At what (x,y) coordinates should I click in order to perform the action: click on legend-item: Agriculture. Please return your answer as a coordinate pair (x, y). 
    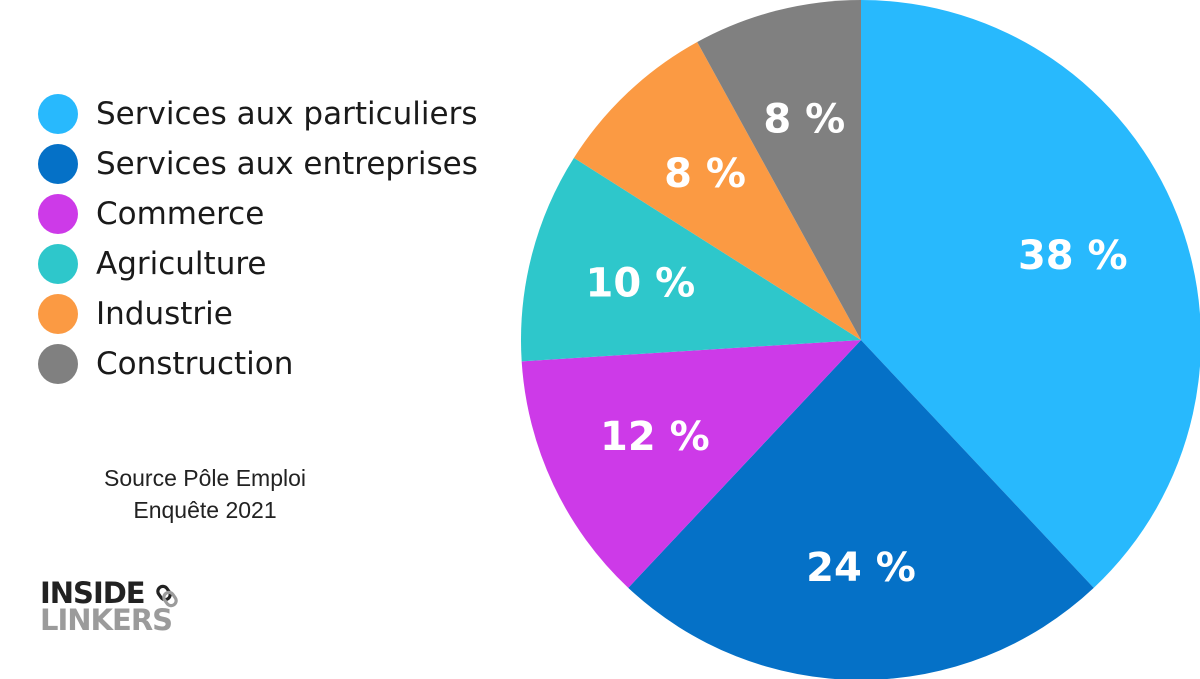
    Looking at the image, I should click on (258, 264).